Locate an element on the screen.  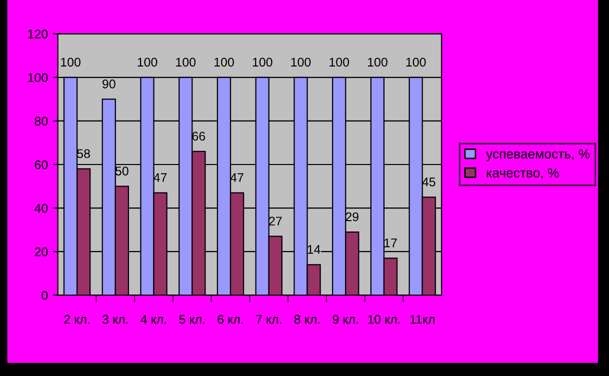
y-tick-label: 0 is located at coordinates (45, 295).